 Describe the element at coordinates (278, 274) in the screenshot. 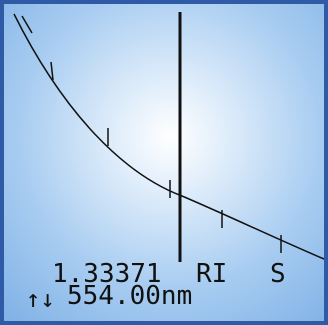

I see `mode-indicator: S` at that location.